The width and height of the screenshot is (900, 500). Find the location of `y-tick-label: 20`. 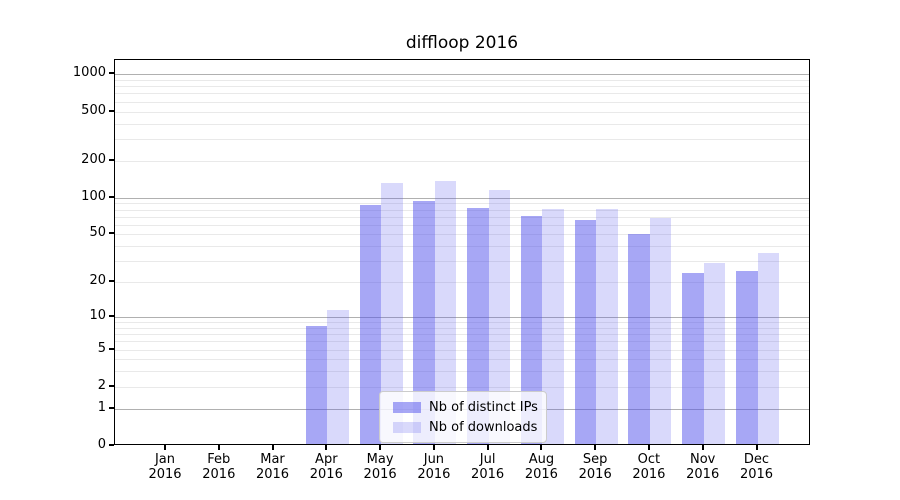

y-tick-label: 20 is located at coordinates (97, 281).